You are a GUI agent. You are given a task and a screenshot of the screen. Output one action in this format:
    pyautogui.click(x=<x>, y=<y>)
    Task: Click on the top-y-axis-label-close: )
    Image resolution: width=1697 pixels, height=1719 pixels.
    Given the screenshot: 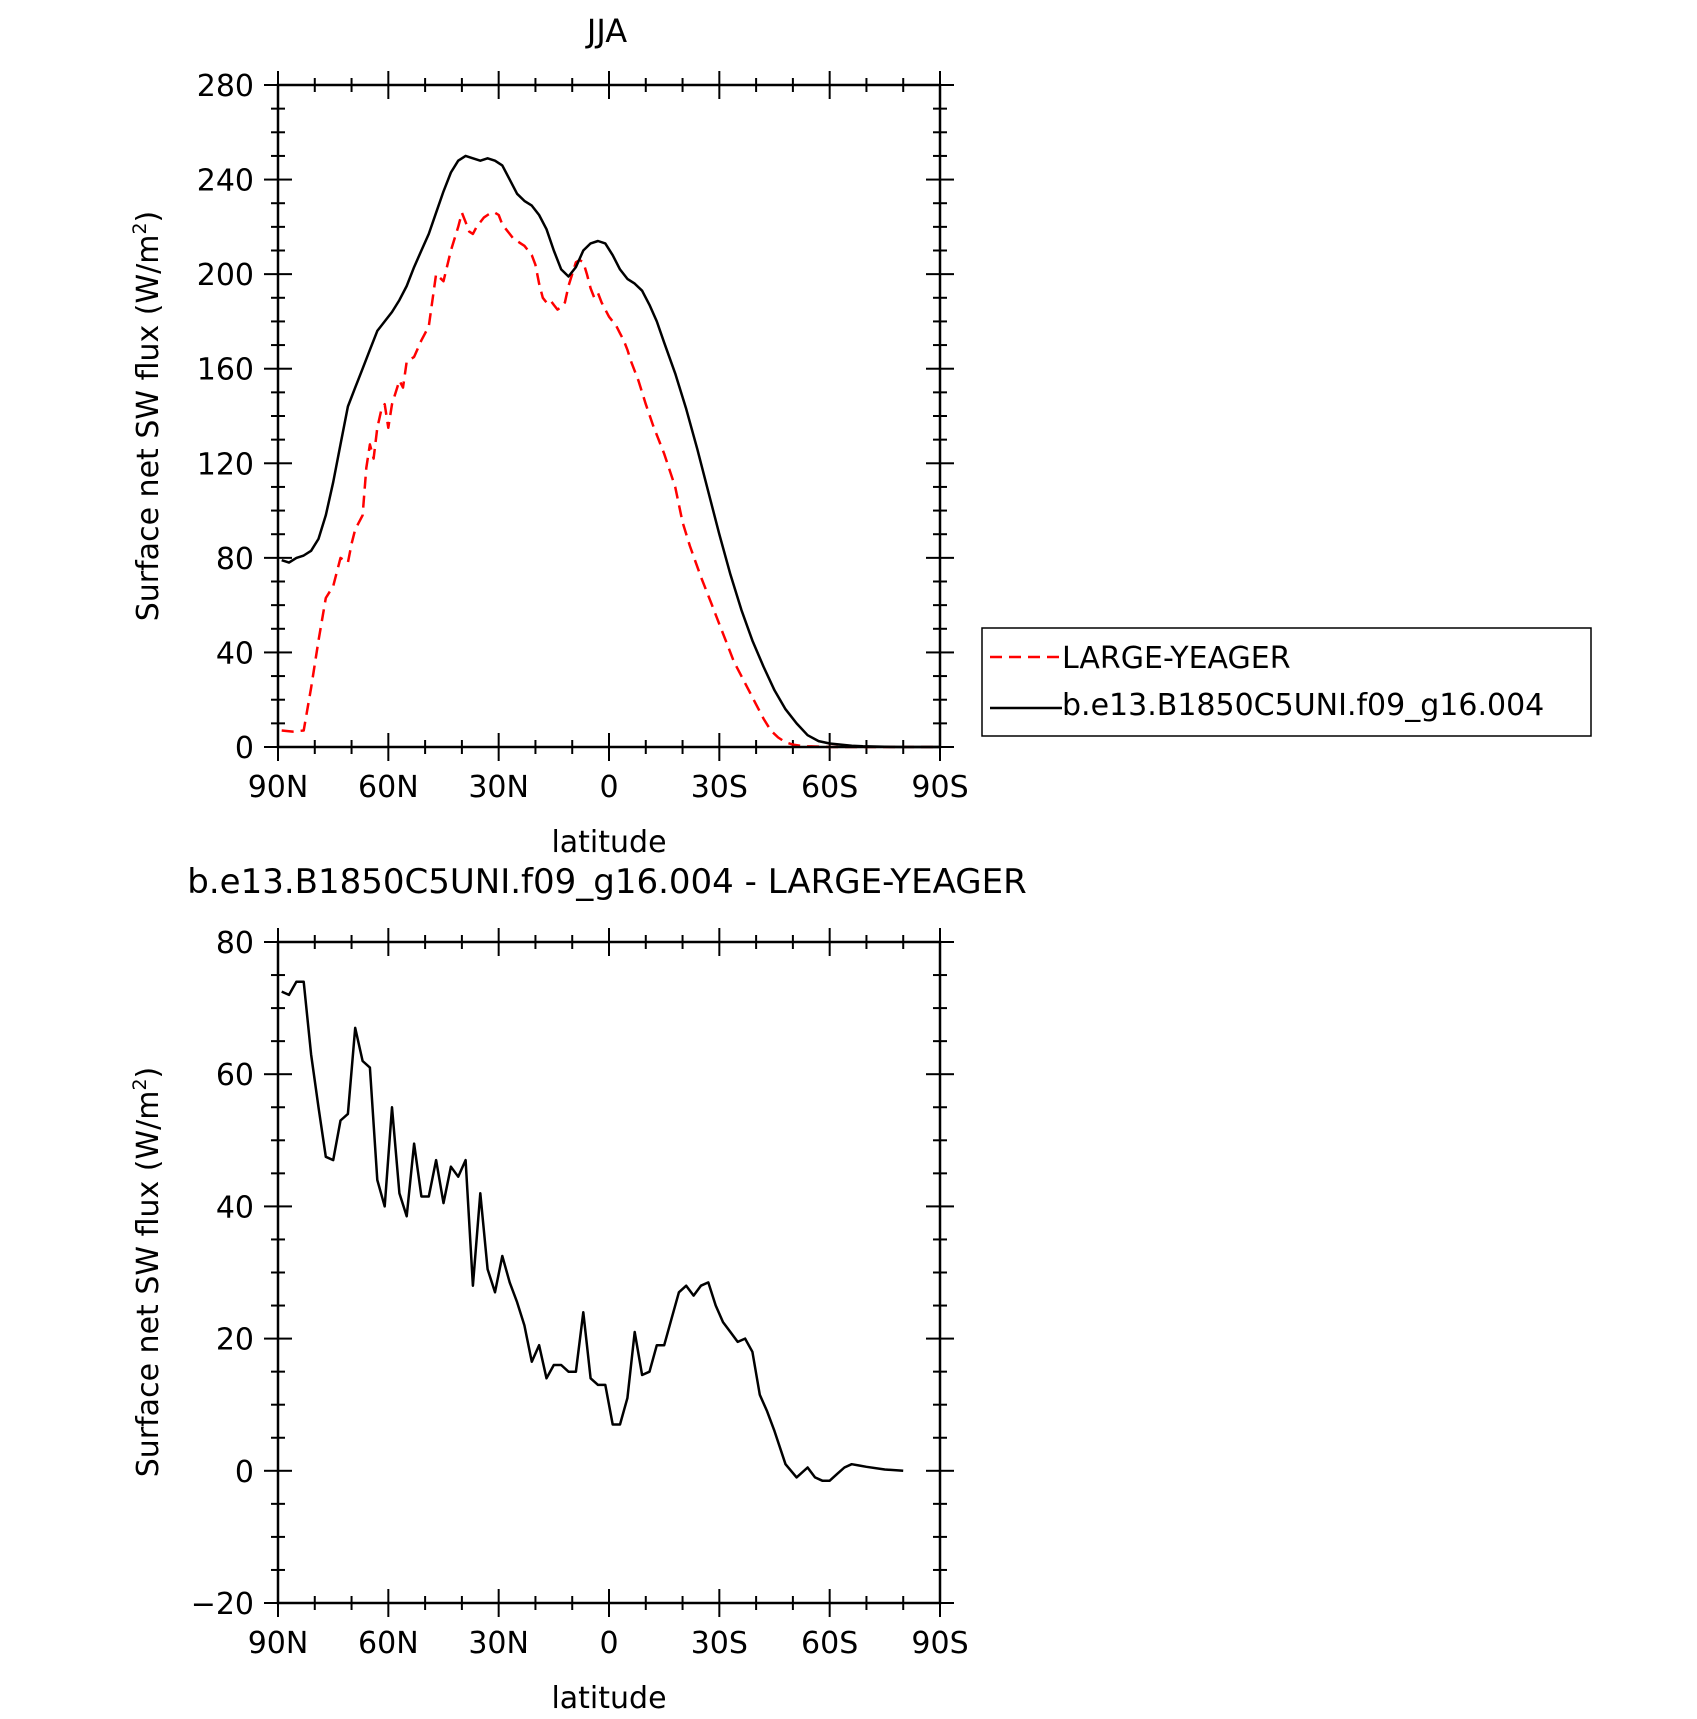 What is the action you would take?
    pyautogui.click(x=148, y=217)
    